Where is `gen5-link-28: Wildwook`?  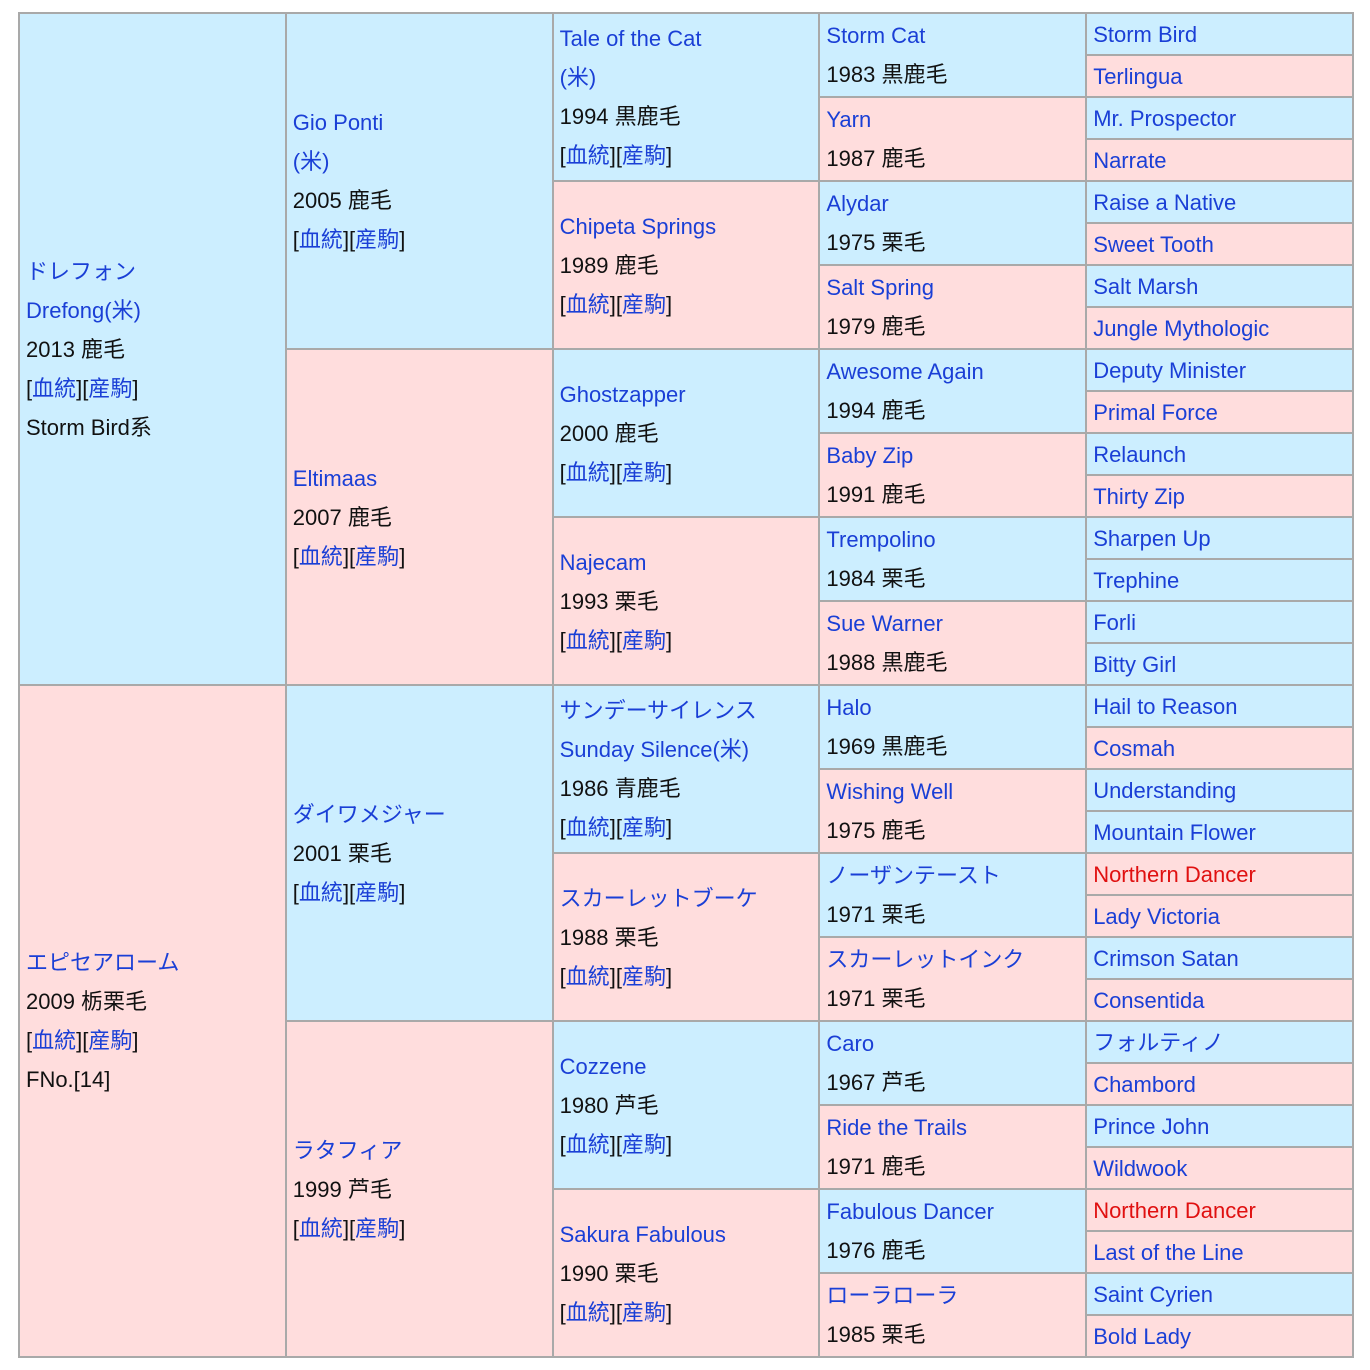 gen5-link-28: Wildwook is located at coordinates (1140, 1168).